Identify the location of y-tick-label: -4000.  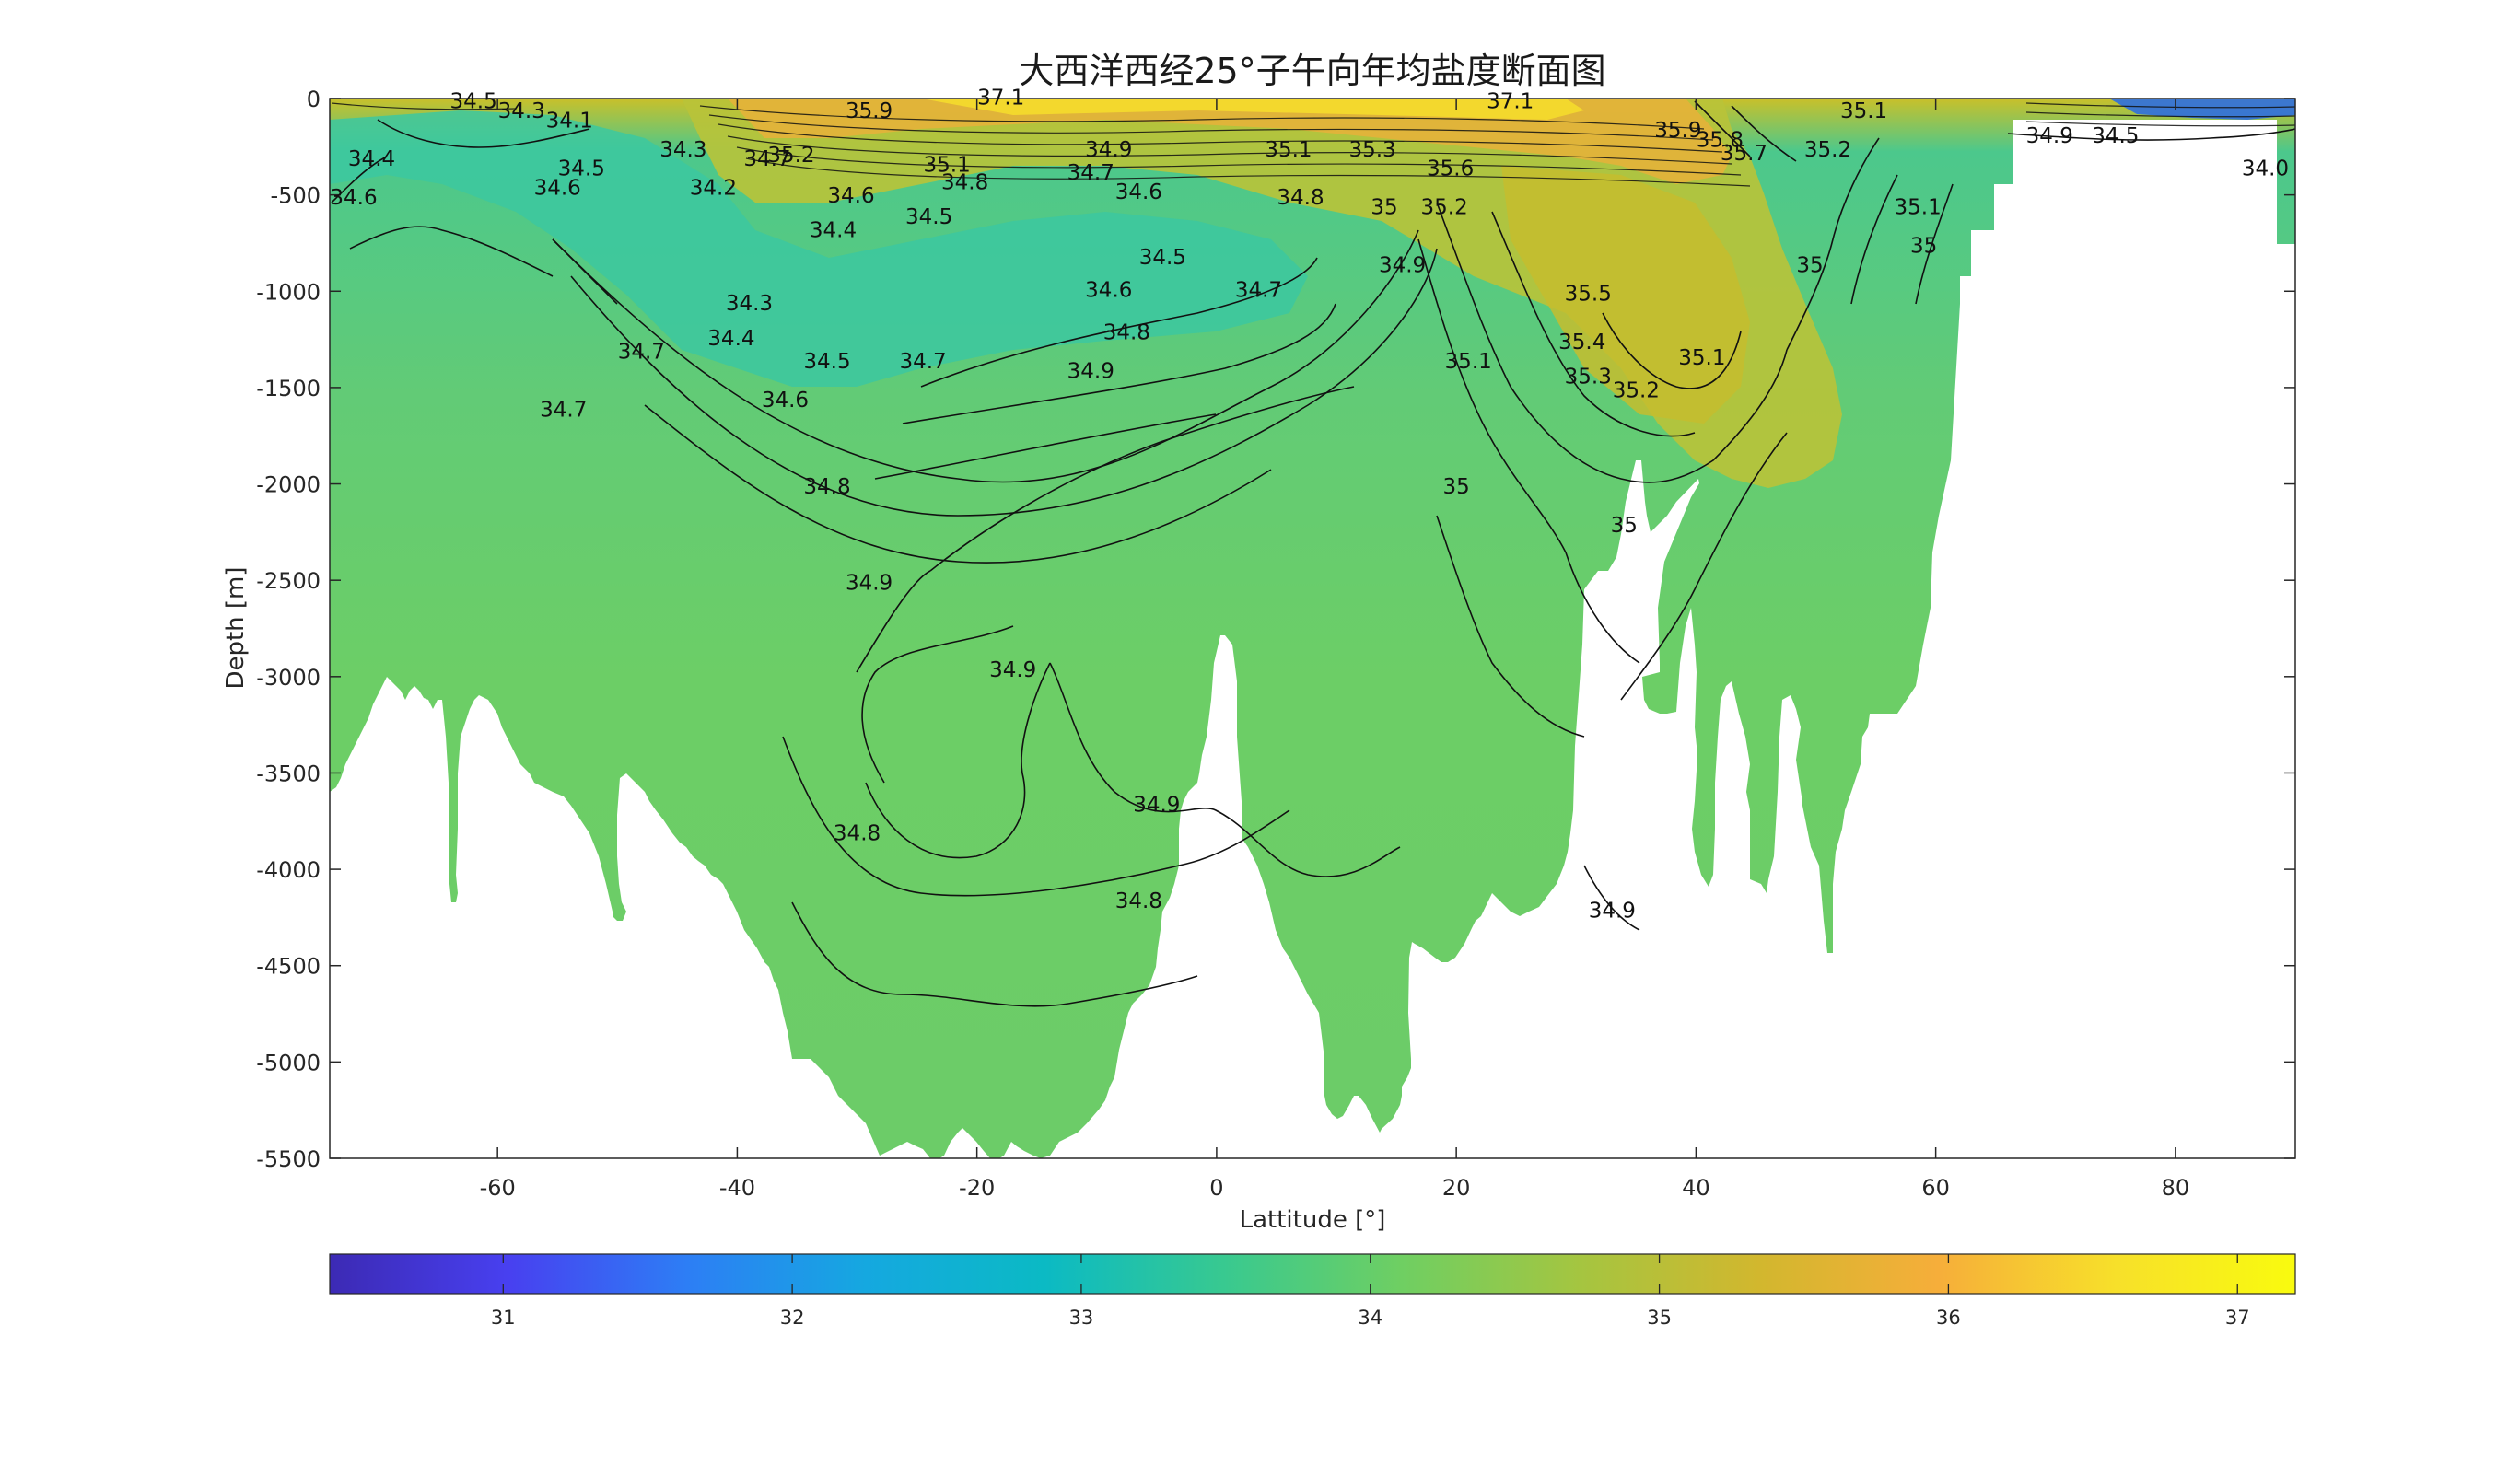
(288, 870).